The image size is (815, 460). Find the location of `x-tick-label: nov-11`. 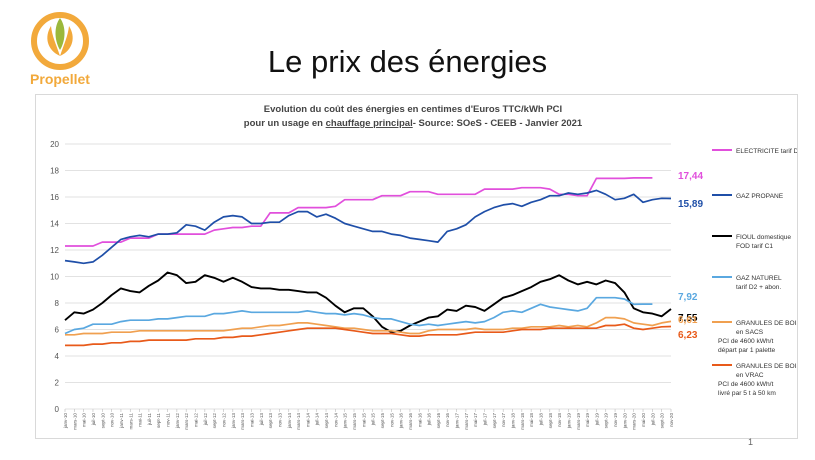

x-tick-label: nov-11 is located at coordinates (168, 420).